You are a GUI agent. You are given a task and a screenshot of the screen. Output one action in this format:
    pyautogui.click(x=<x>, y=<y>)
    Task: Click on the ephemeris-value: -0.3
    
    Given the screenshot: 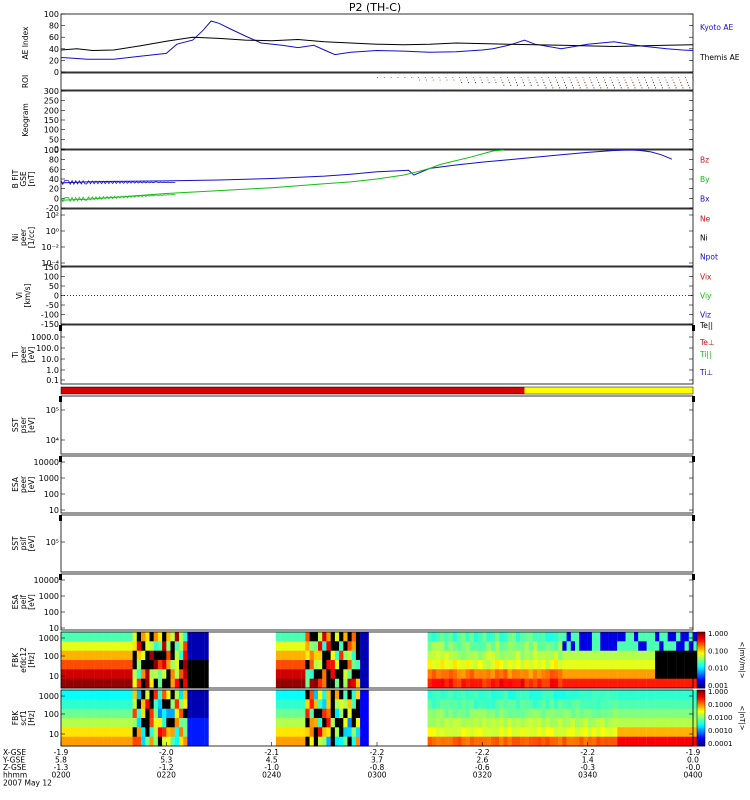 What is the action you would take?
    pyautogui.click(x=587, y=767)
    